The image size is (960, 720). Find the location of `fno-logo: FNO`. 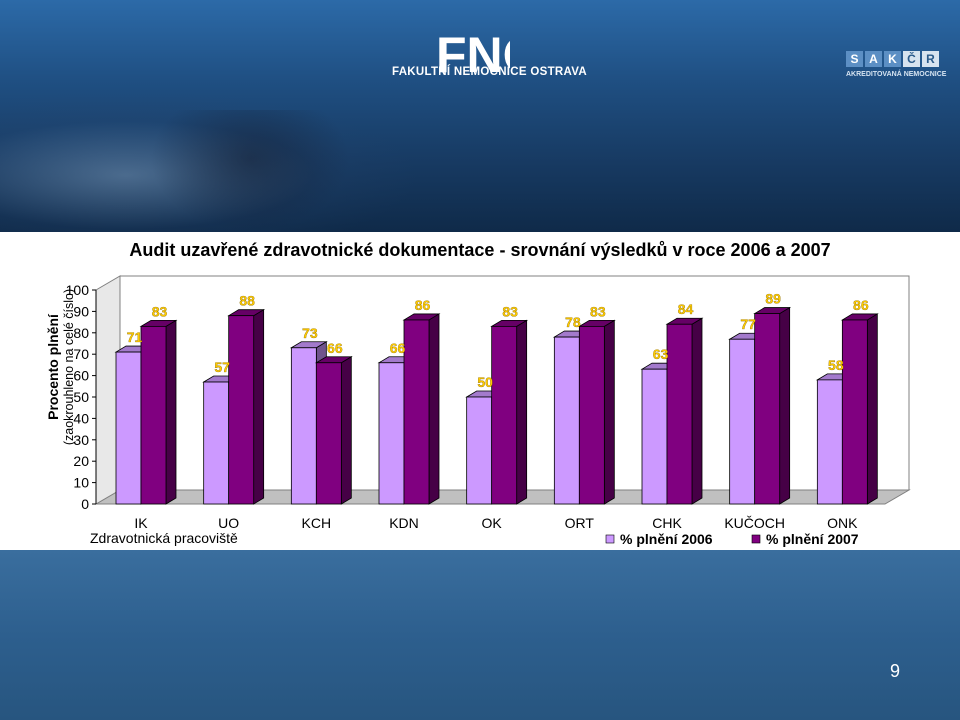

fno-logo: FNO is located at coordinates (473, 53).